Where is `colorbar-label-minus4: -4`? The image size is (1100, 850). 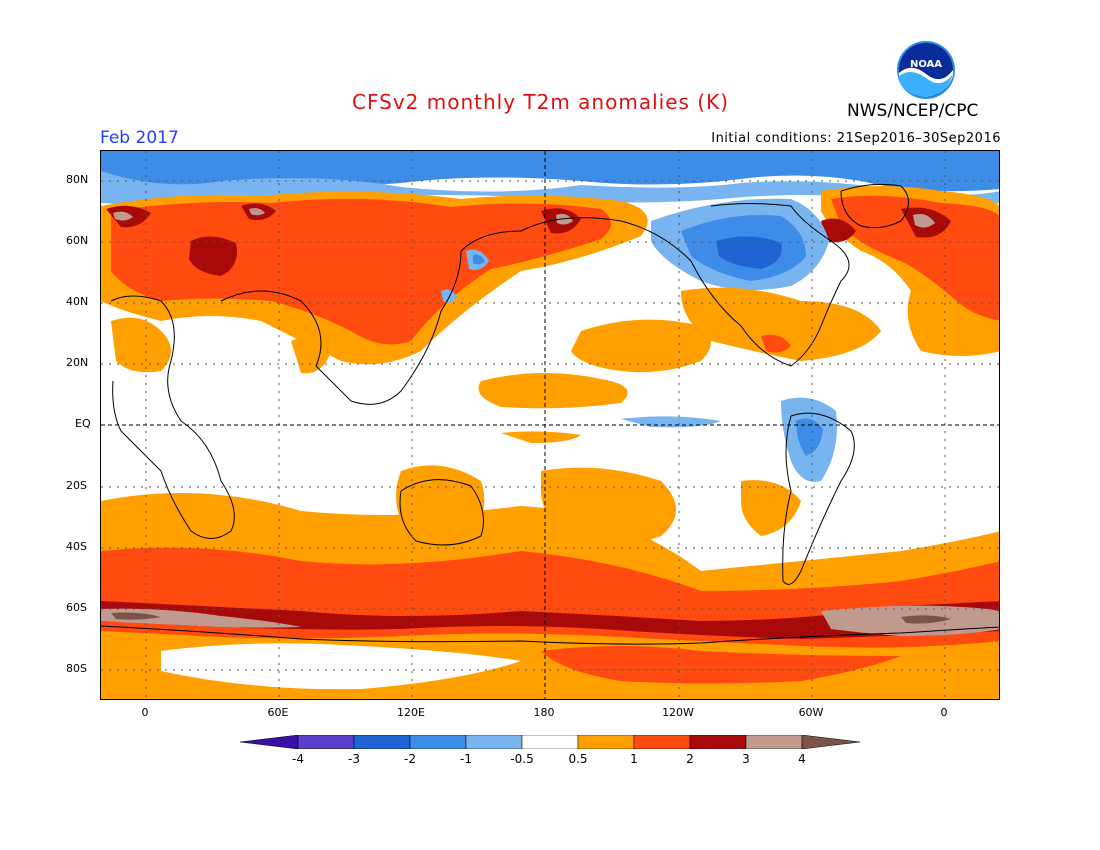 colorbar-label-minus4: -4 is located at coordinates (298, 759).